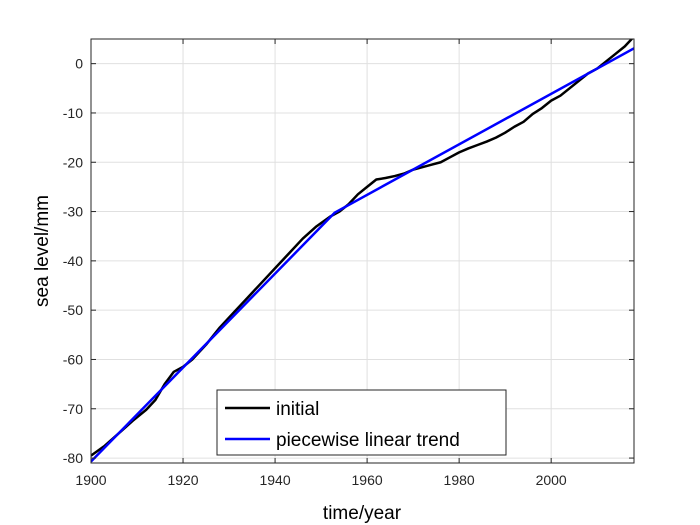 The height and width of the screenshot is (525, 700). I want to click on y-axis-label: sea level/mm, so click(42, 251).